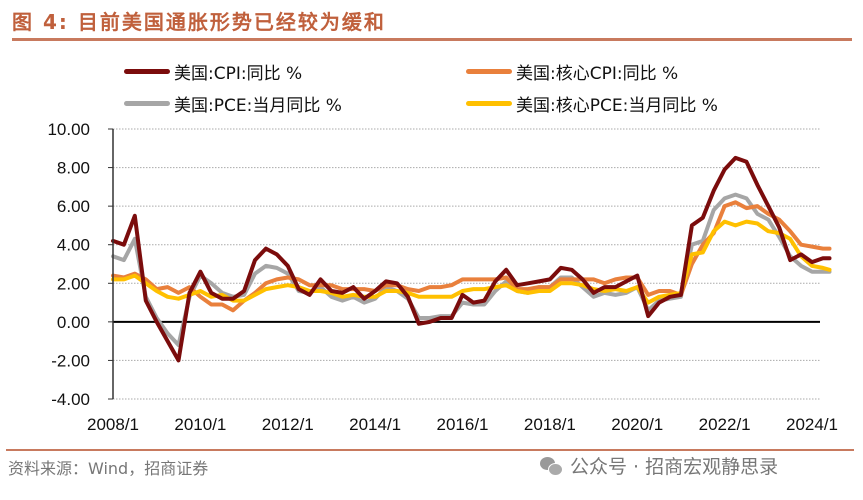 Image resolution: width=863 pixels, height=500 pixels. I want to click on y-tick-label: 2.00, so click(73, 283).